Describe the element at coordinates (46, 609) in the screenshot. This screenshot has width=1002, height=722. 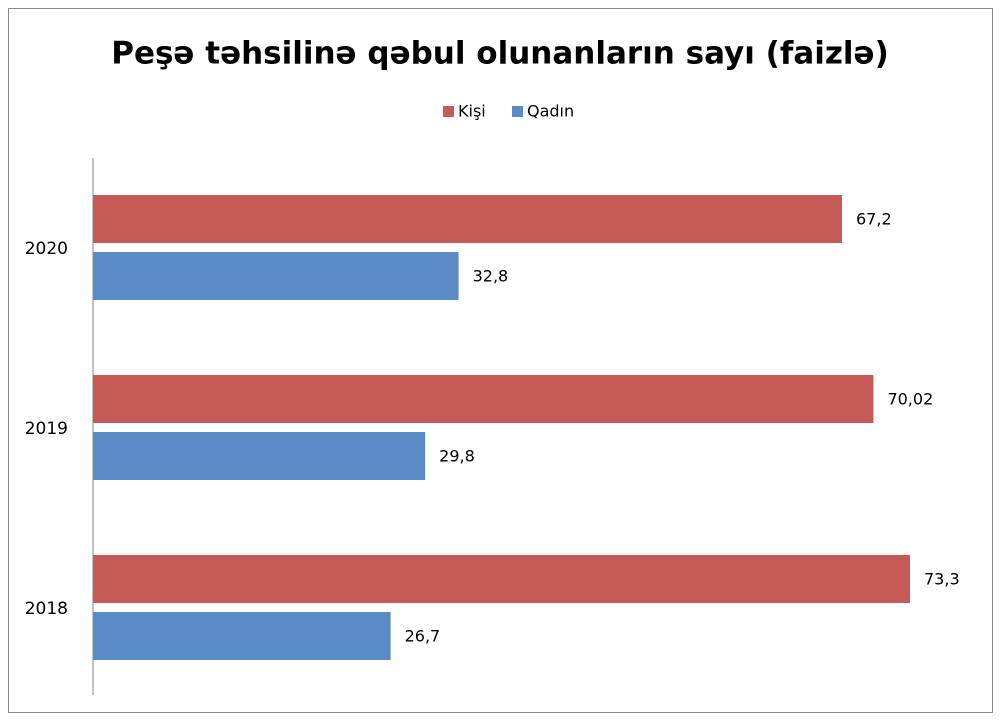
I see `y-tick-label: 2018` at that location.